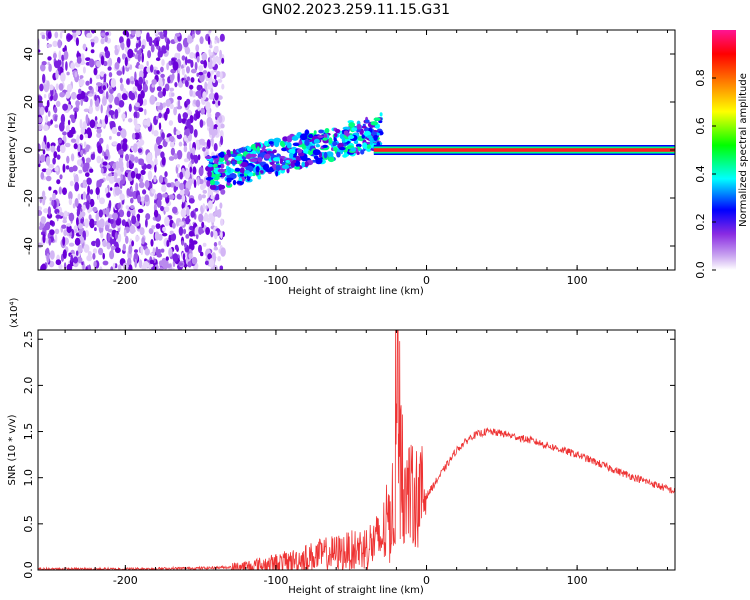  Describe the element at coordinates (28, 478) in the screenshot. I see `snr-ytick-label: 1.0` at that location.